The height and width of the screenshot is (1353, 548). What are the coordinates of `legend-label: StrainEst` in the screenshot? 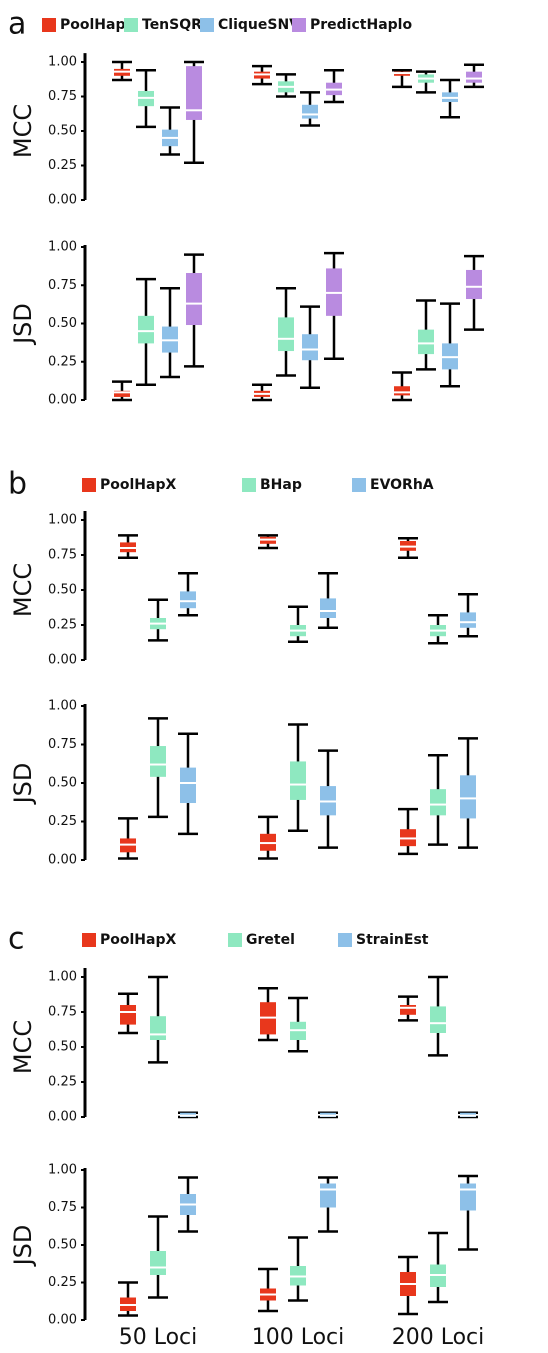 It's located at (392, 940).